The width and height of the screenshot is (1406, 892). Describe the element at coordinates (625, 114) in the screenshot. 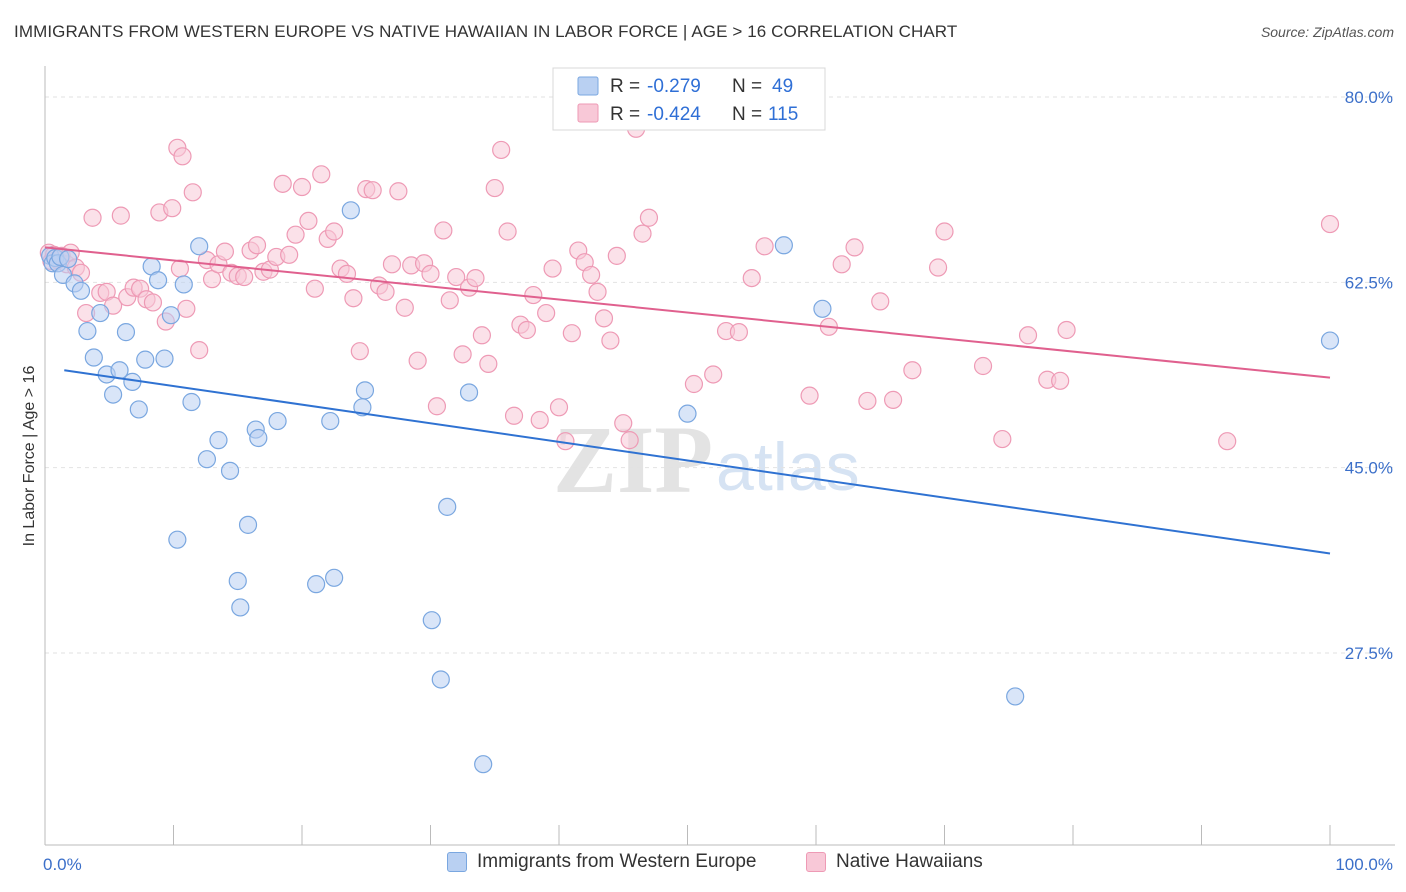

I see `stats-r-label-2: R =` at that location.